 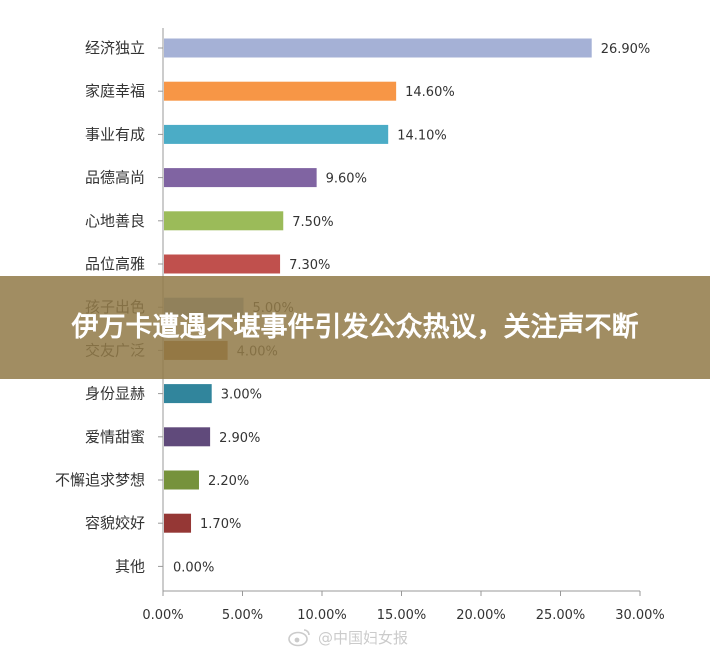 What do you see at coordinates (242, 615) in the screenshot?
I see `x-tick-label: 5.00%` at bounding box center [242, 615].